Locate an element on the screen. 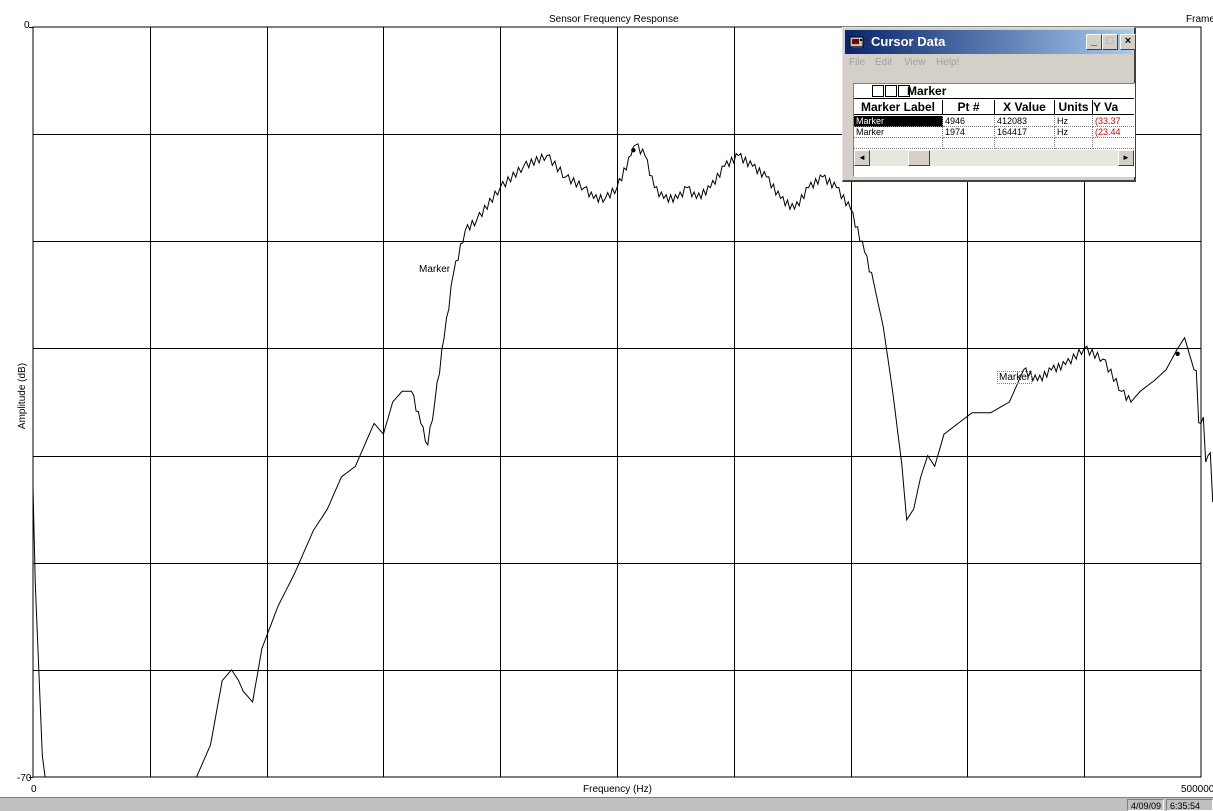 This screenshot has width=1213, height=811. row2-units: Hz is located at coordinates (1074, 132).